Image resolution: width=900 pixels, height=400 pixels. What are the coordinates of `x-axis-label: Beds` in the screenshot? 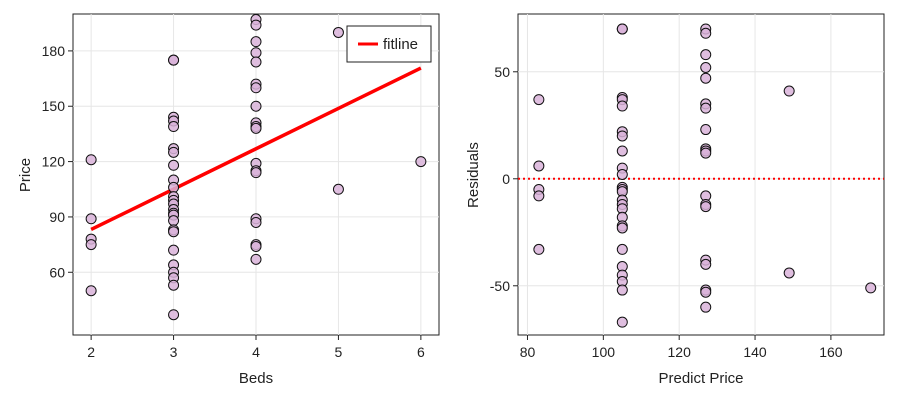 It's located at (256, 378).